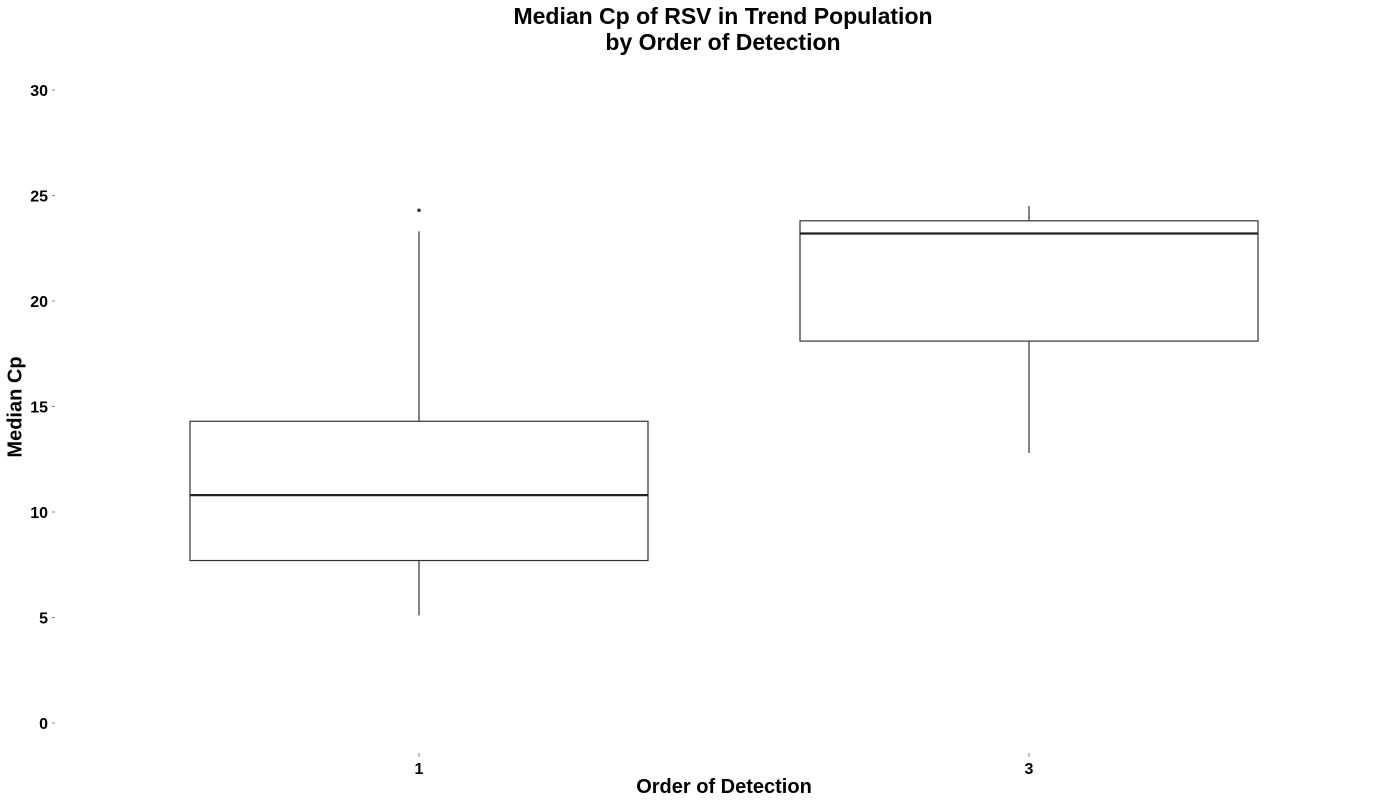 Image resolution: width=1400 pixels, height=800 pixels. What do you see at coordinates (39, 91) in the screenshot?
I see `y-tick-label: 30` at bounding box center [39, 91].